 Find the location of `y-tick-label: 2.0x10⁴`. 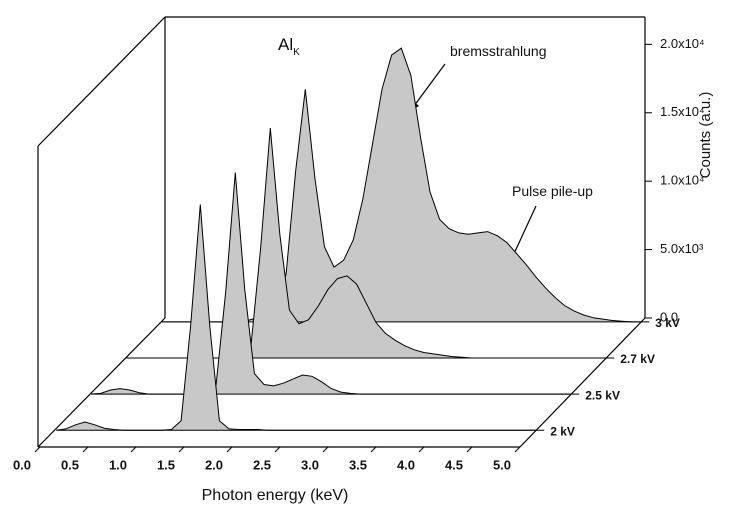

y-tick-label: 2.0x10⁴ is located at coordinates (682, 43).